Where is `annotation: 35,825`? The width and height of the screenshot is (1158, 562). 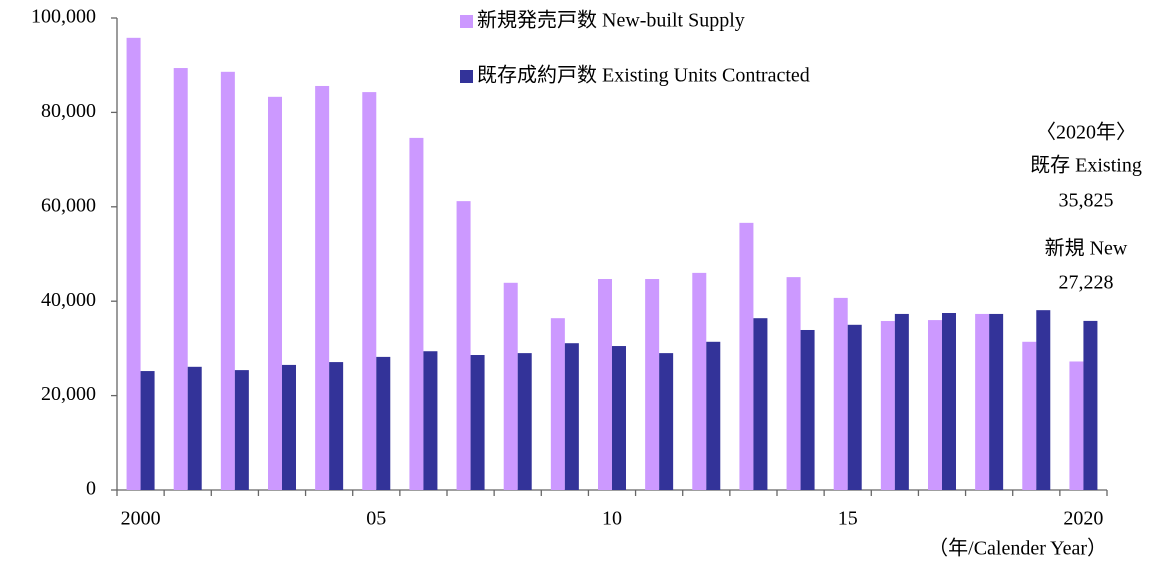 annotation: 35,825 is located at coordinates (1086, 201).